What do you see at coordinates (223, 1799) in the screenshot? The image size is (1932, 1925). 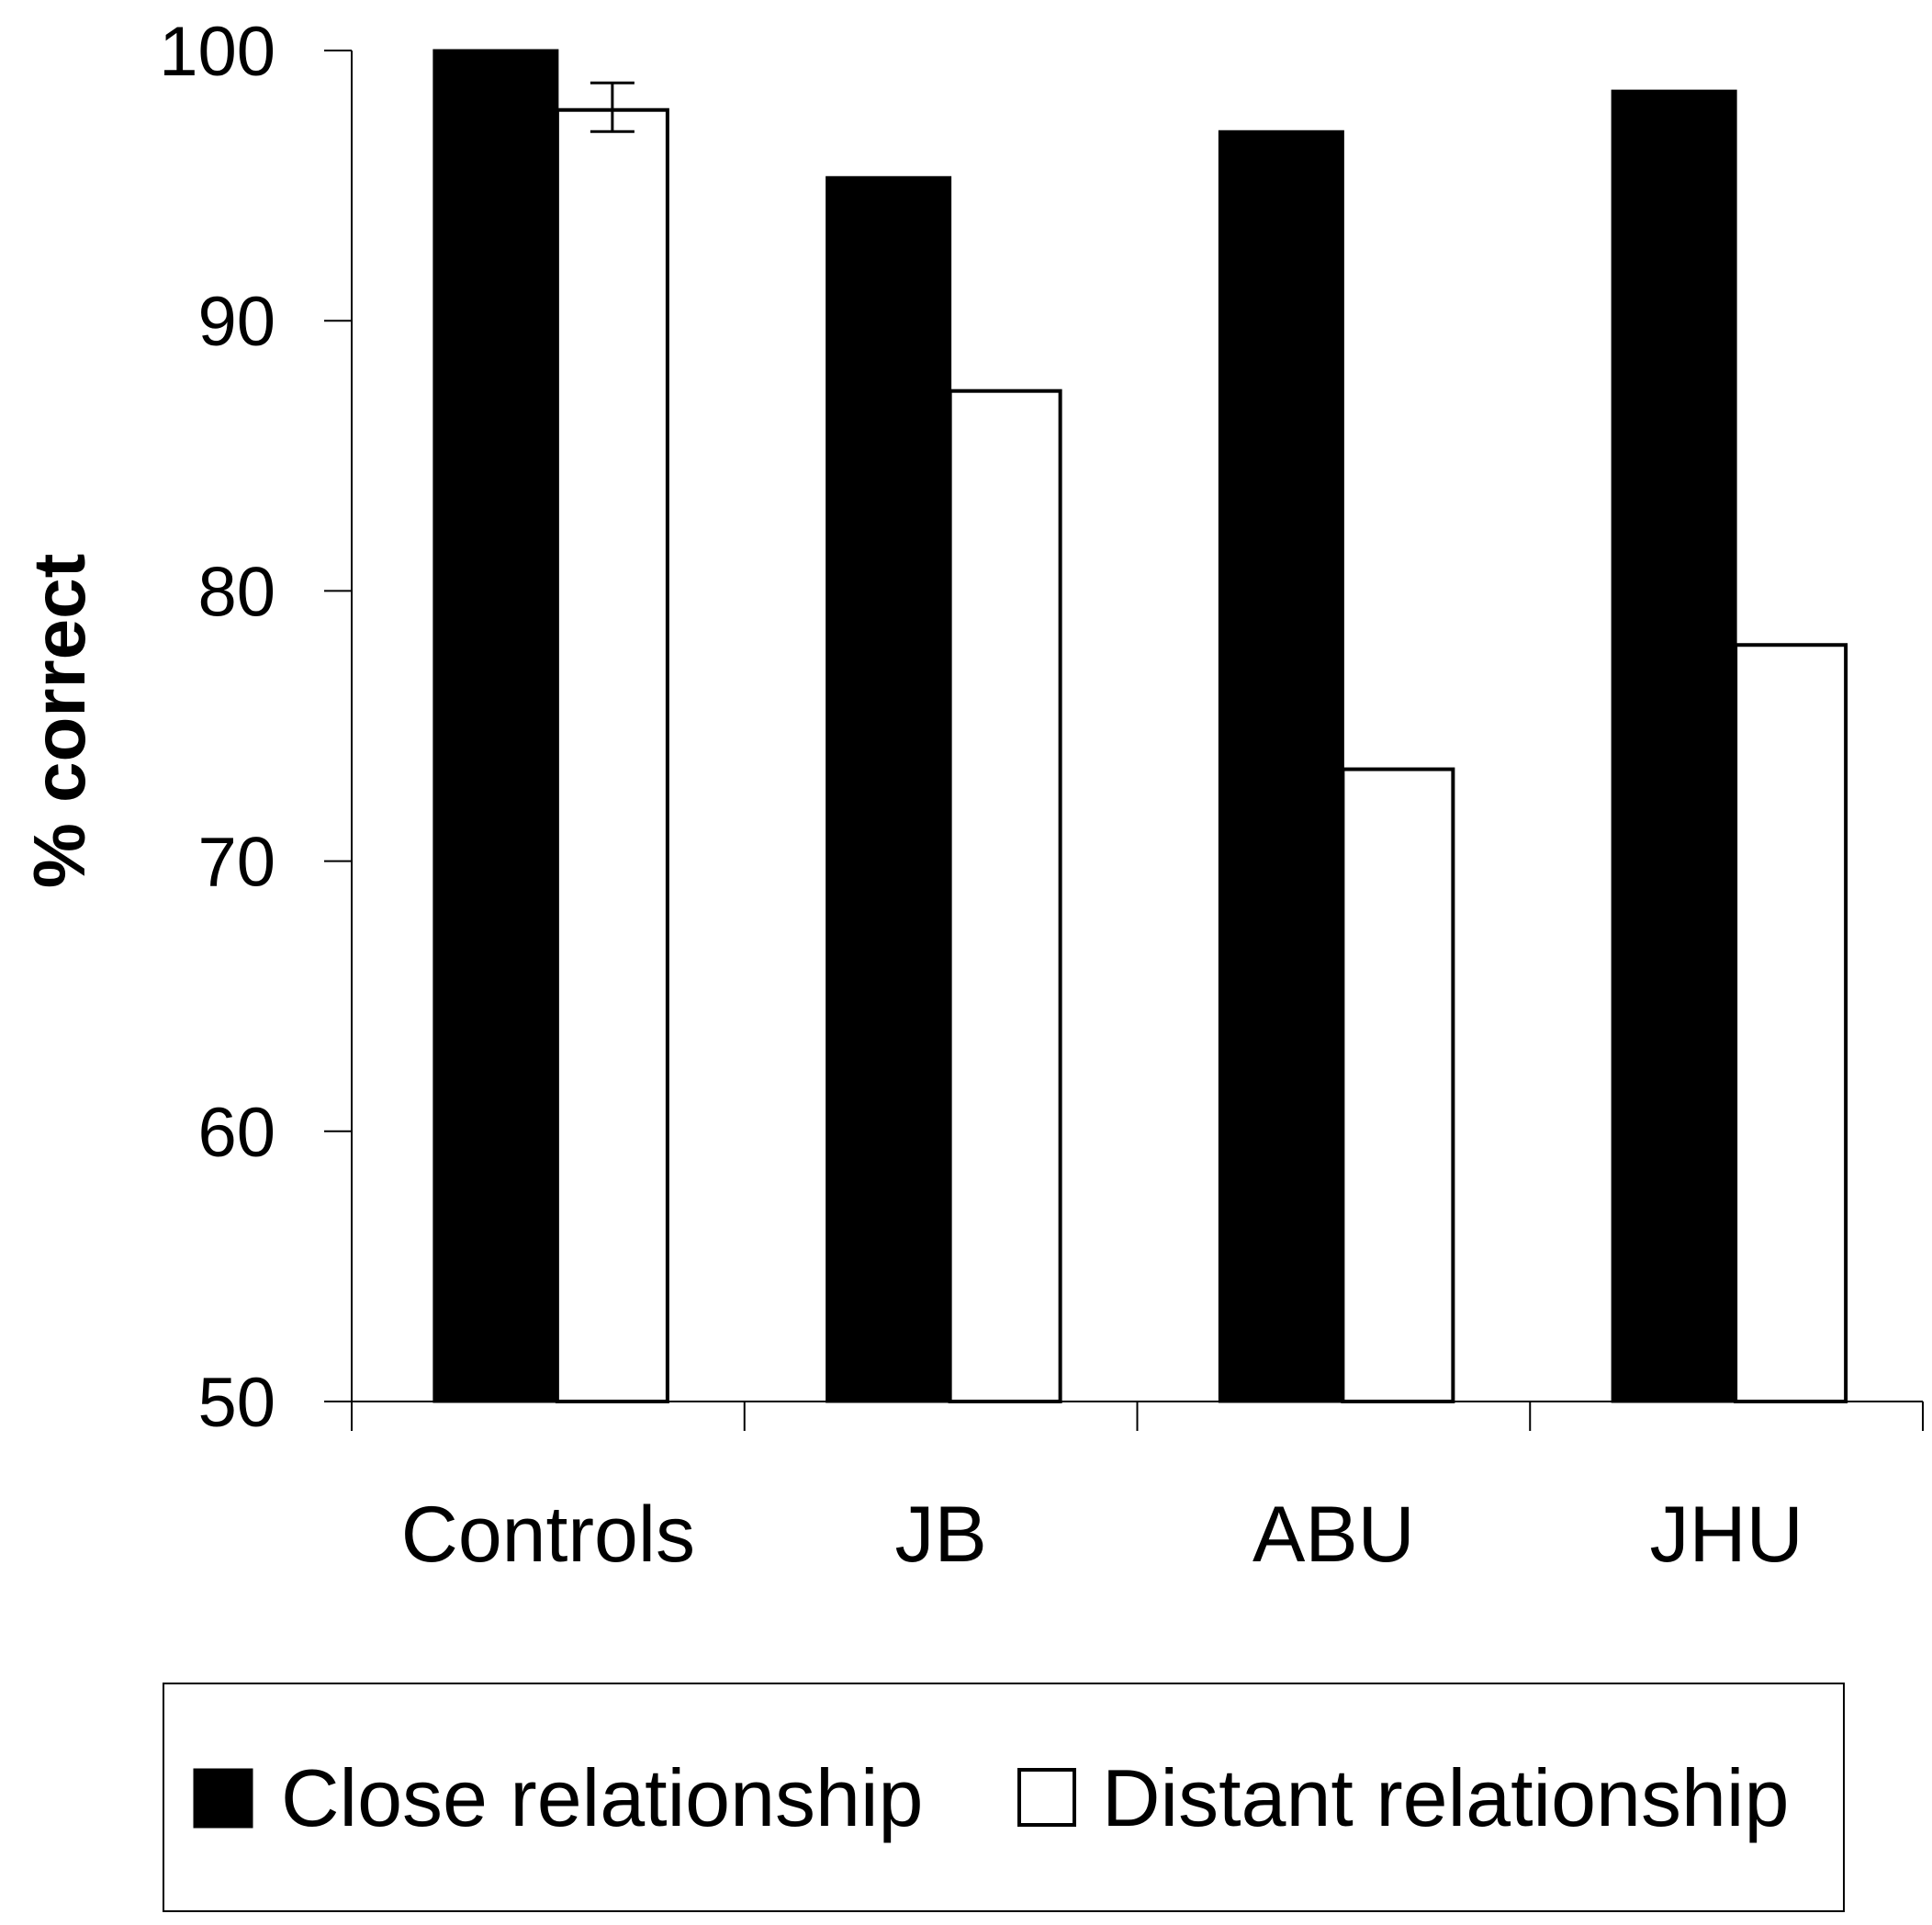 I see `legend-swatch-close` at bounding box center [223, 1799].